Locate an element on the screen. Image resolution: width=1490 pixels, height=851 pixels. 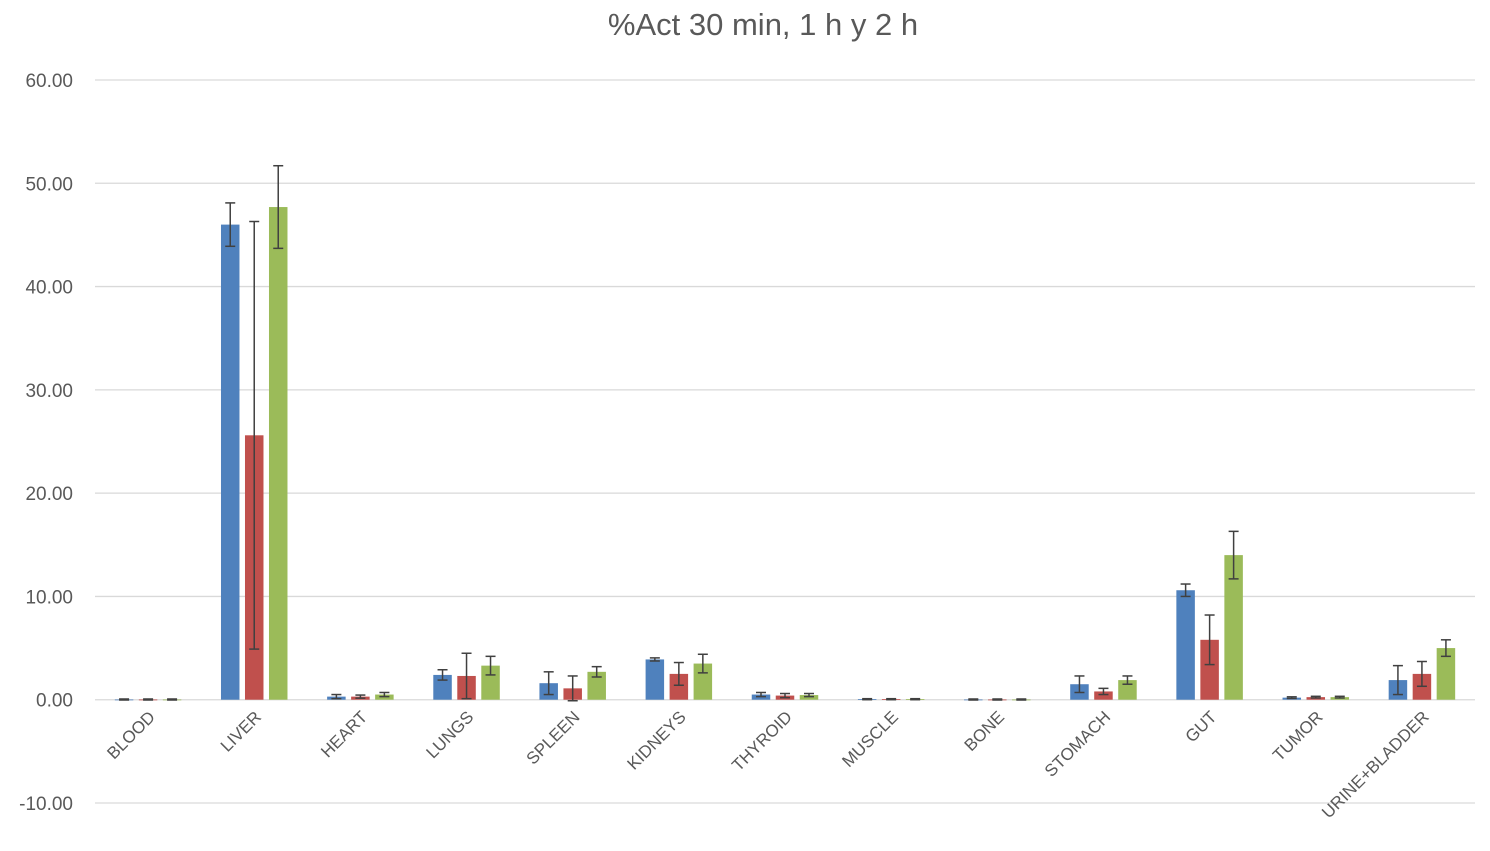
x-tick-label: HEART is located at coordinates (344, 734).